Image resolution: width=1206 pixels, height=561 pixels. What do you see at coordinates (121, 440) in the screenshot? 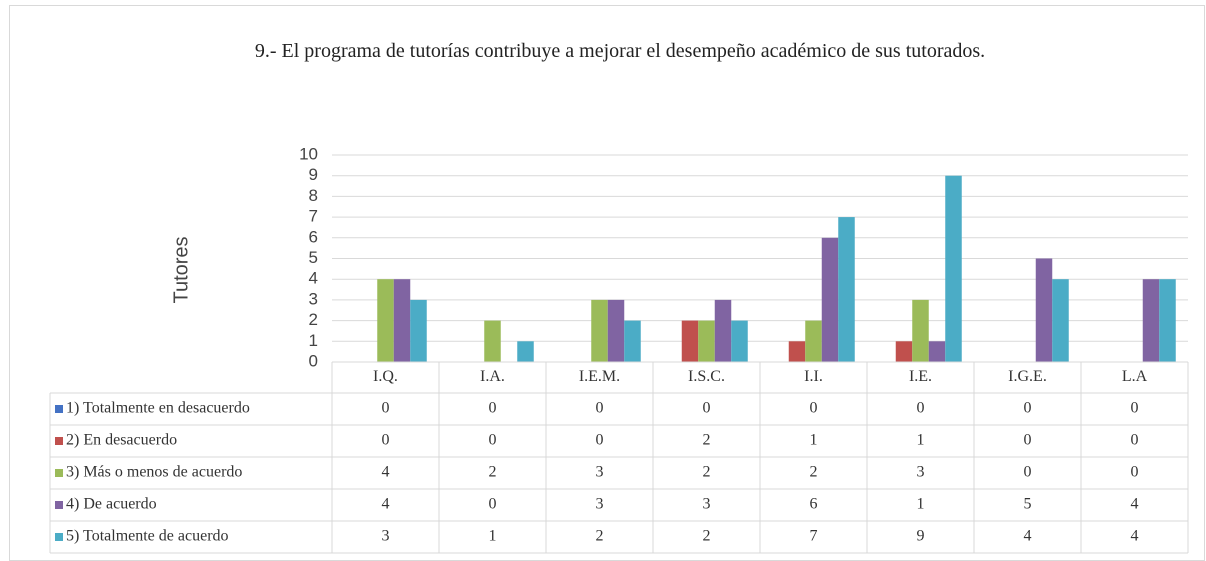
I see `legend-label: 2) En desacuerdo` at bounding box center [121, 440].